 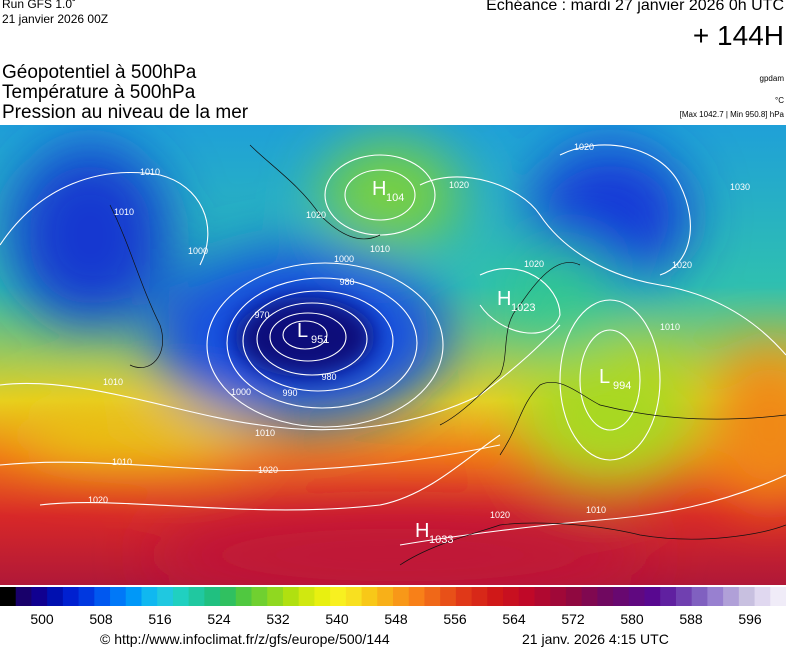 What do you see at coordinates (160, 619) in the screenshot?
I see `colorbar-label: 516` at bounding box center [160, 619].